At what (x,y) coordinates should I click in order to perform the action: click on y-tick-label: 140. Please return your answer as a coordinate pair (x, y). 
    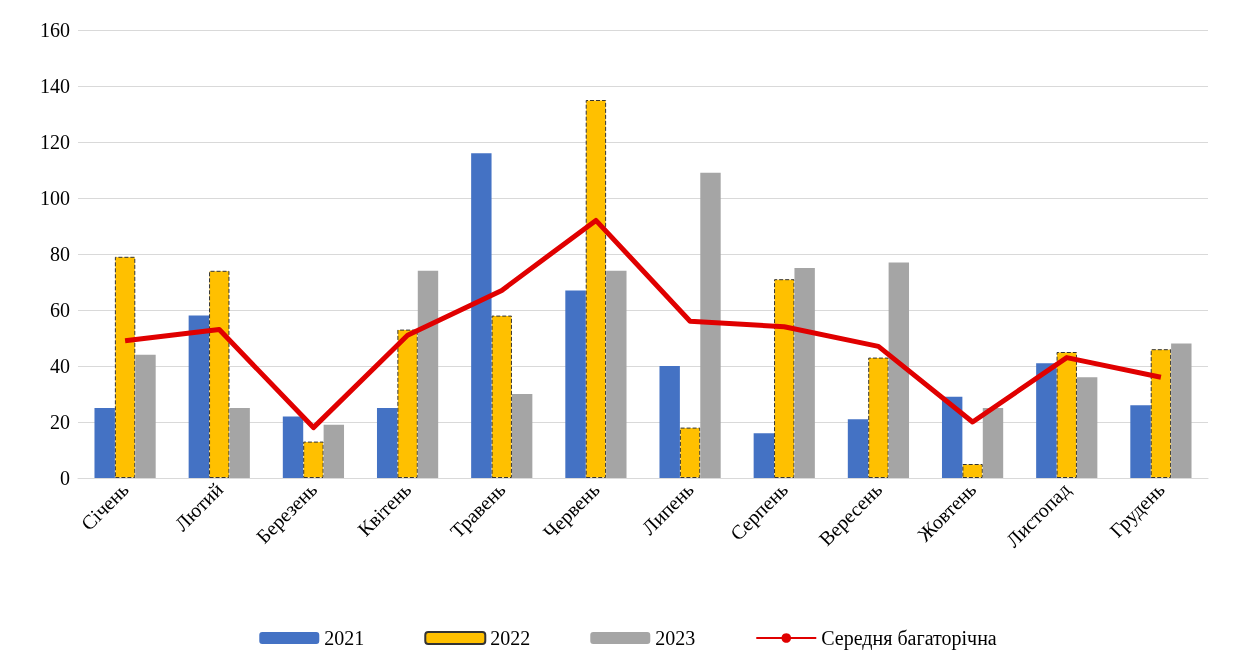
    Looking at the image, I should click on (55, 86).